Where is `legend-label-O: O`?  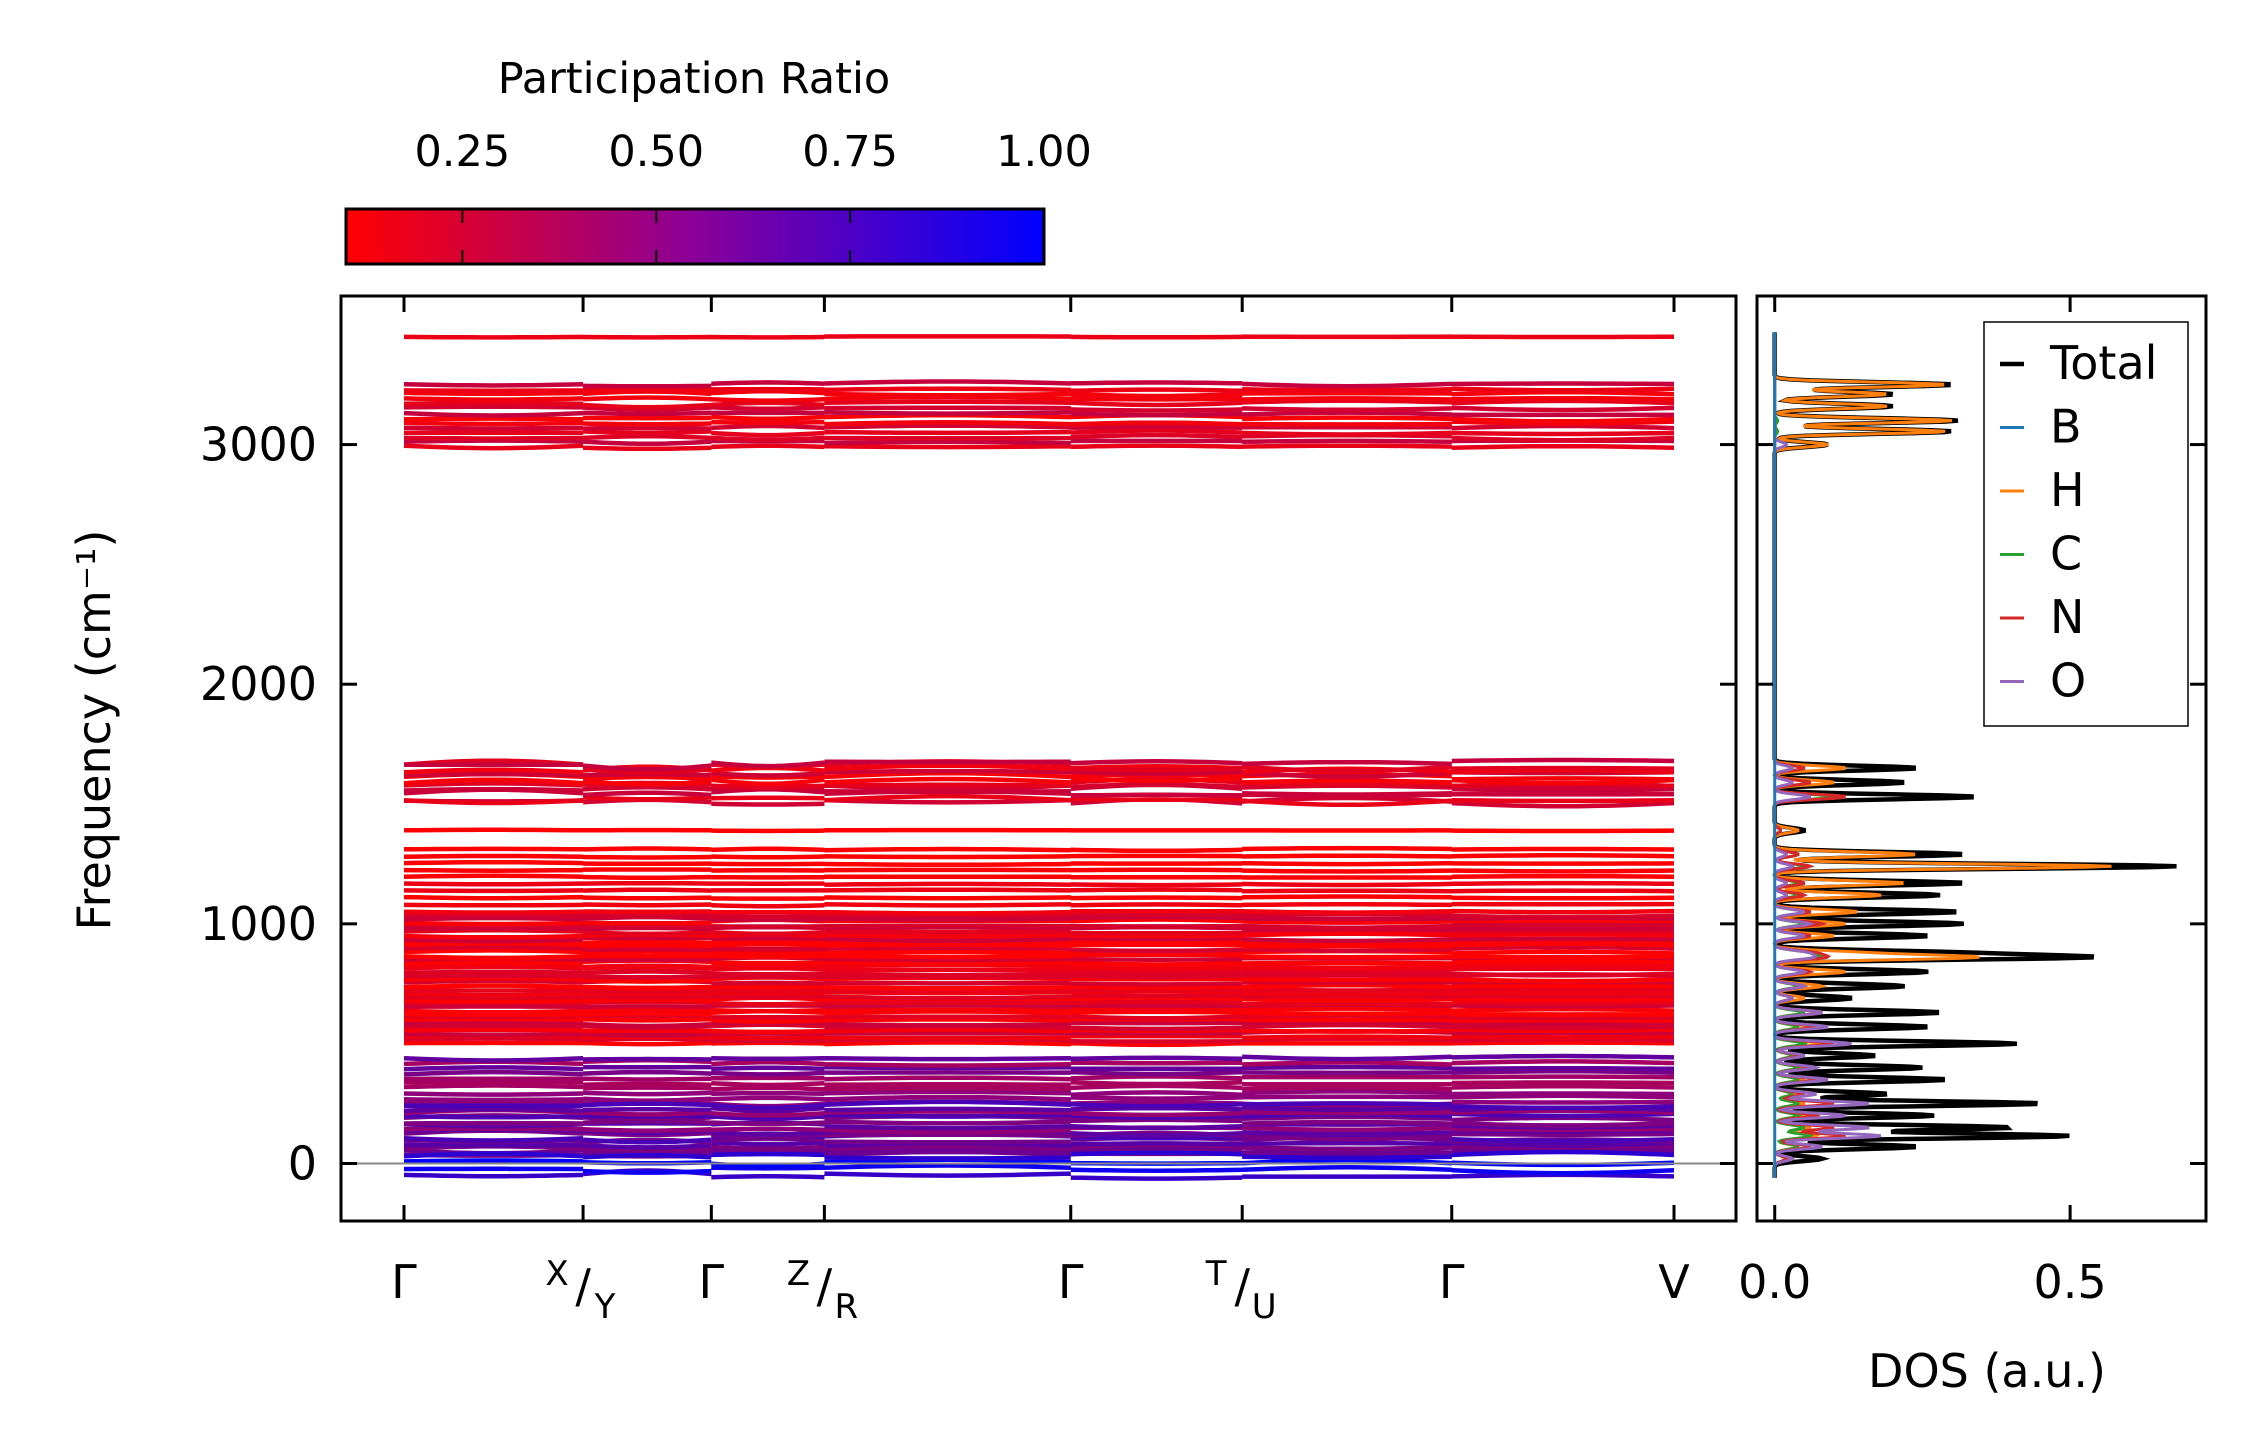 legend-label-O: O is located at coordinates (2068, 681).